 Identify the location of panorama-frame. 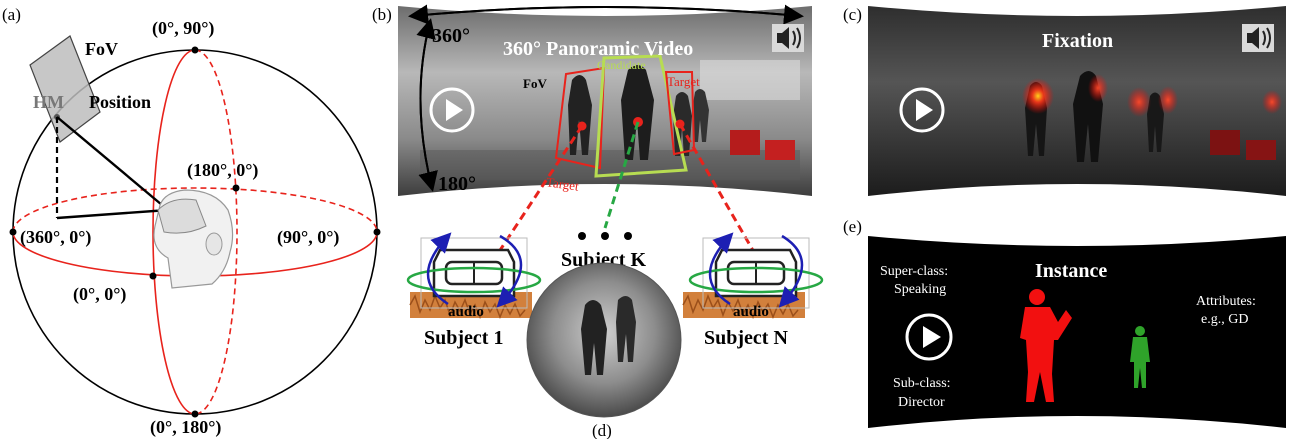
(605, 101).